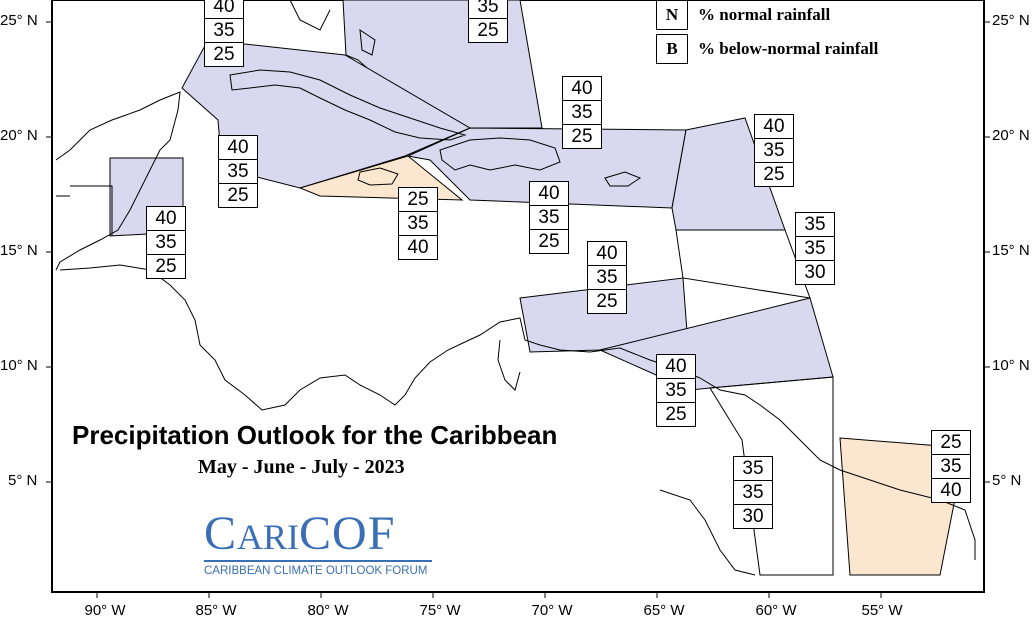  I want to click on lat-label-right-5: 5° N, so click(1007, 480).